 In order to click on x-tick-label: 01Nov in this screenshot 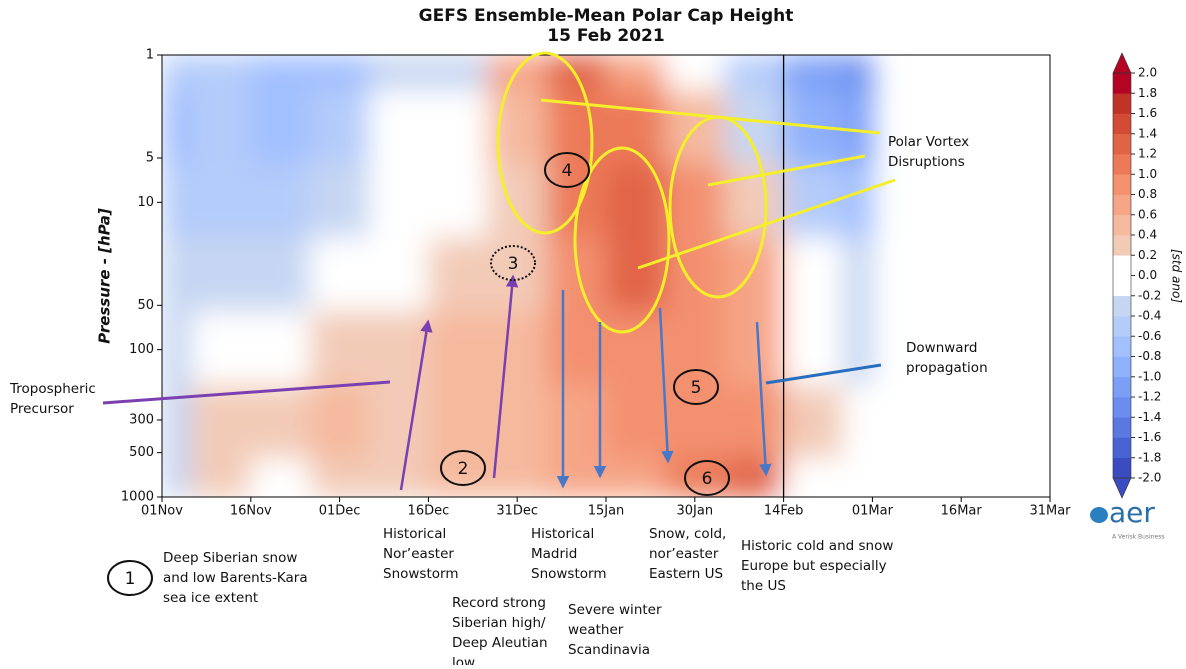, I will do `click(162, 511)`.